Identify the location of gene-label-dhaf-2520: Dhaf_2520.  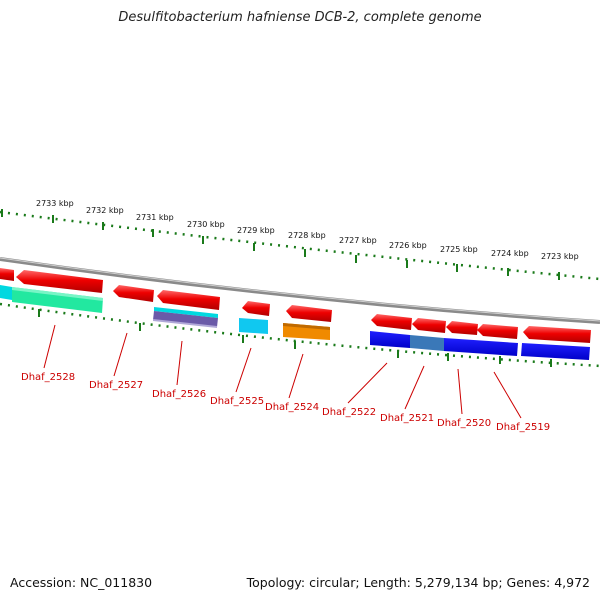
(464, 423).